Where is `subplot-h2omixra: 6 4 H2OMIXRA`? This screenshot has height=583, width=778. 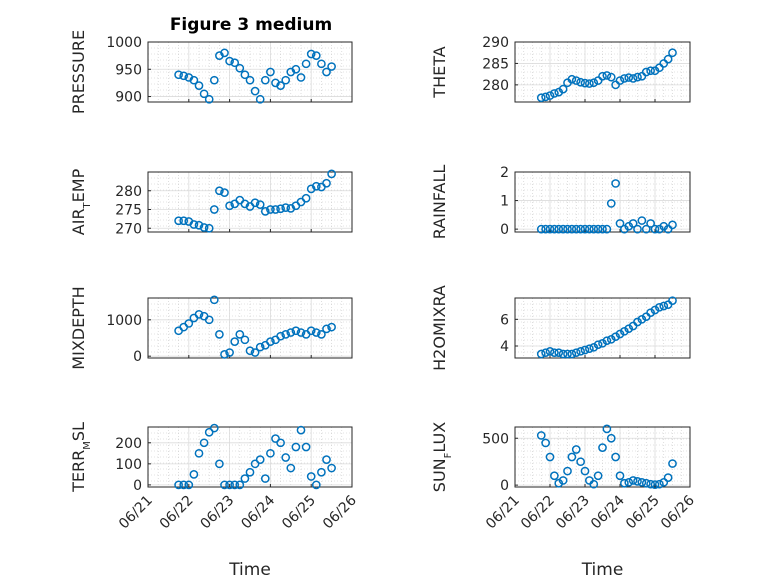 subplot-h2omixra: 6 4 H2OMIXRA is located at coordinates (560, 328).